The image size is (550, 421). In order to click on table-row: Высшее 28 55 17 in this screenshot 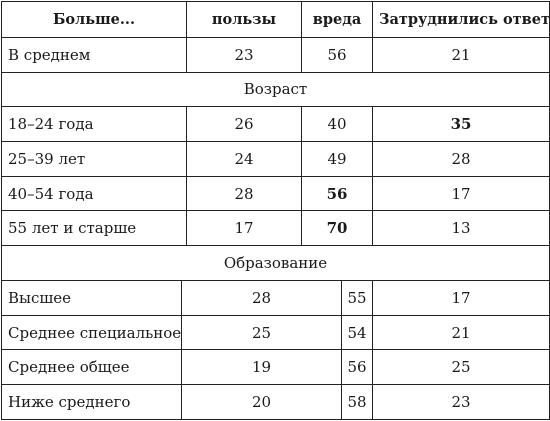, I will do `click(275, 297)`.